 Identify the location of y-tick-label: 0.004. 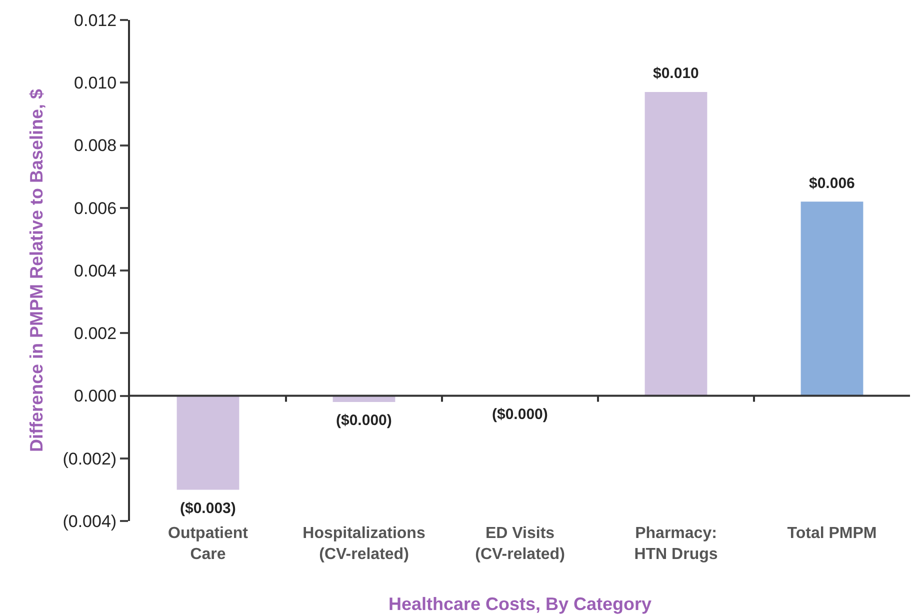
(95, 270).